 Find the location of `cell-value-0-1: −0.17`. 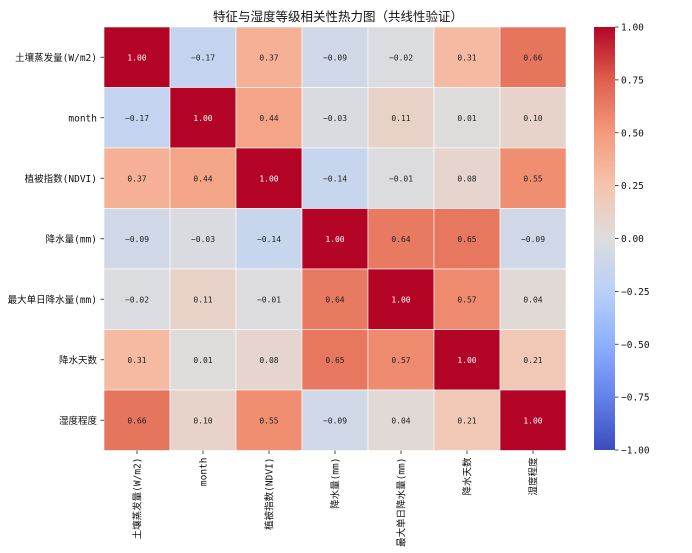

cell-value-0-1: −0.17 is located at coordinates (203, 57).